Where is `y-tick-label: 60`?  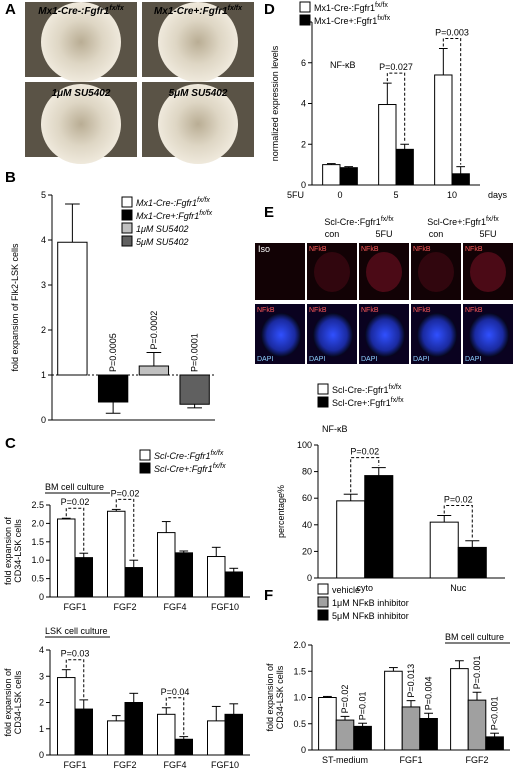 y-tick-label: 60 is located at coordinates (307, 498).